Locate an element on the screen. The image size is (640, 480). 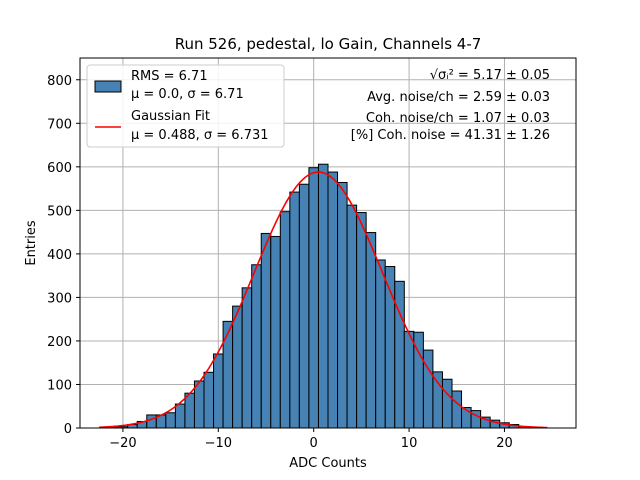
legend-patch-histogram is located at coordinates (108, 86).